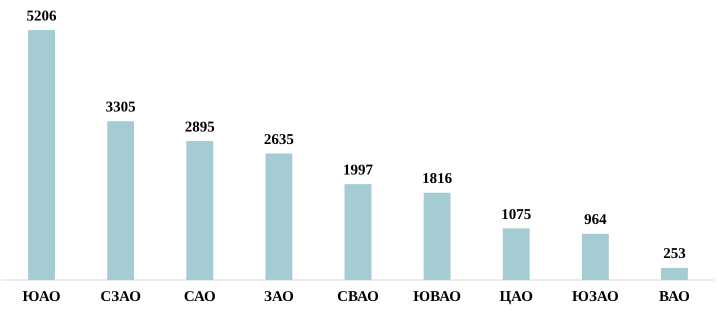  I want to click on x-tick-label: СВАО, so click(358, 296).